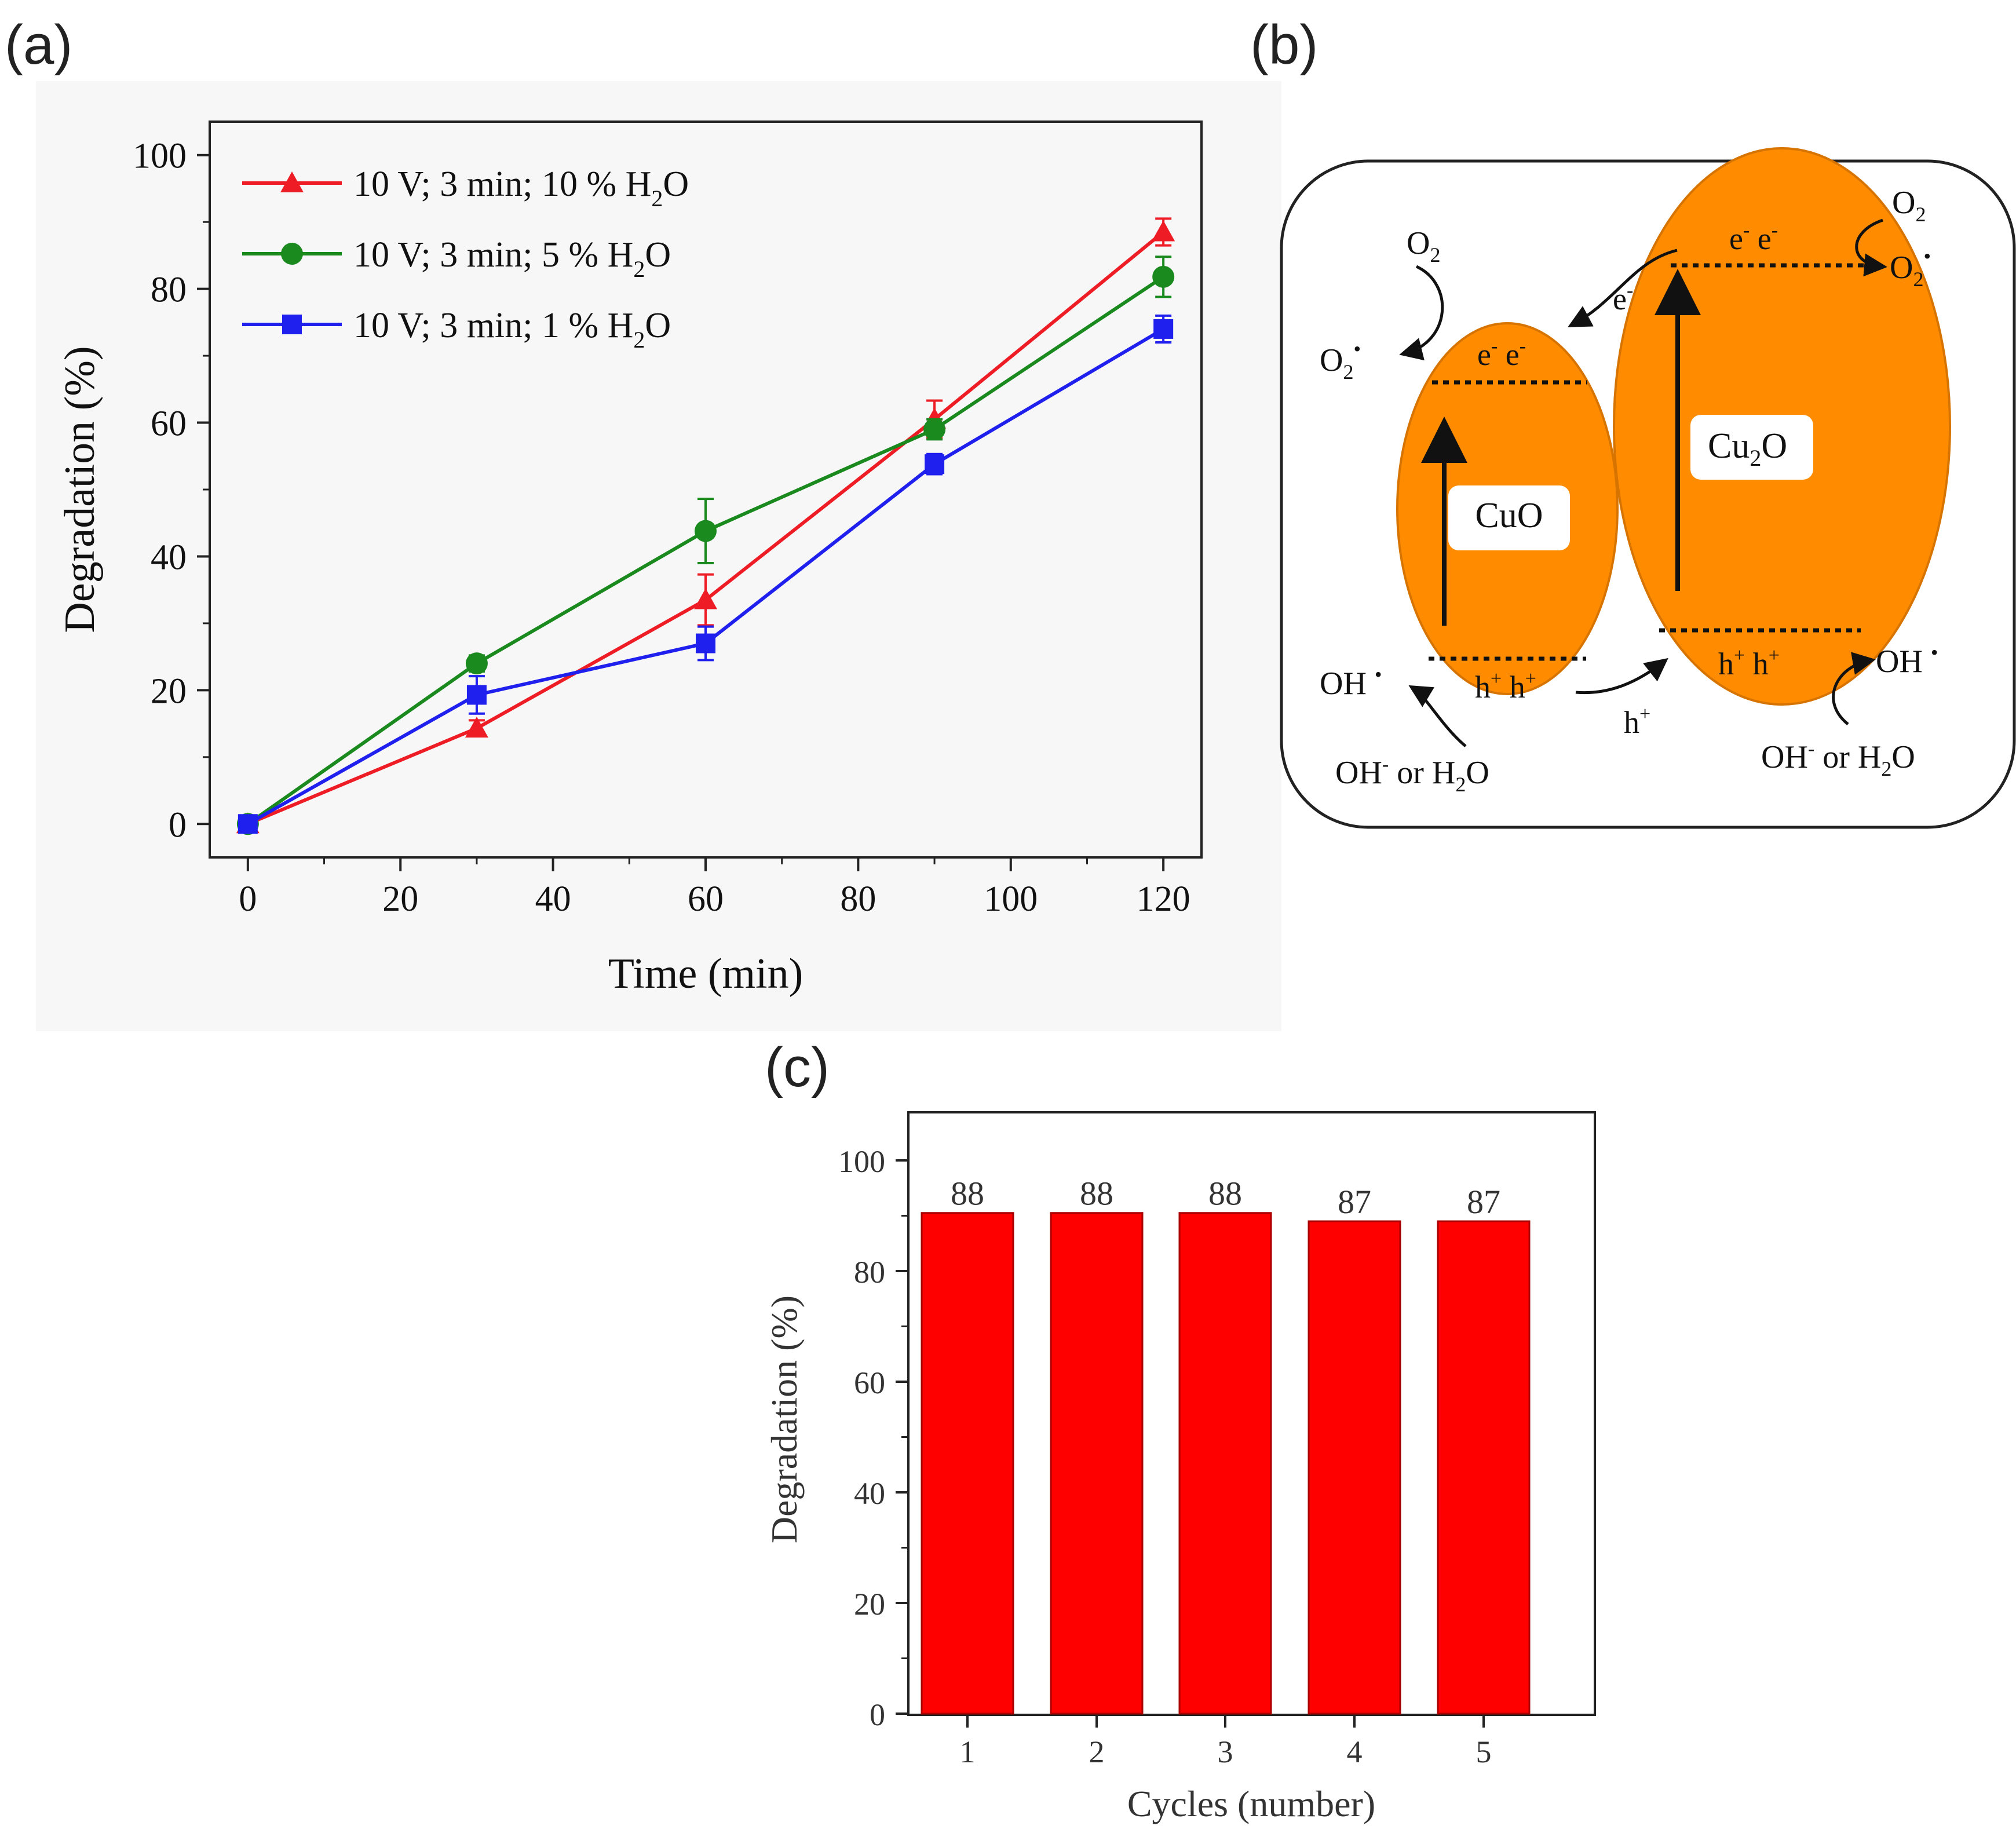 The image size is (2016, 1833). Describe the element at coordinates (1351, 682) in the screenshot. I see `hydroxyl-radical-left: OH •` at that location.